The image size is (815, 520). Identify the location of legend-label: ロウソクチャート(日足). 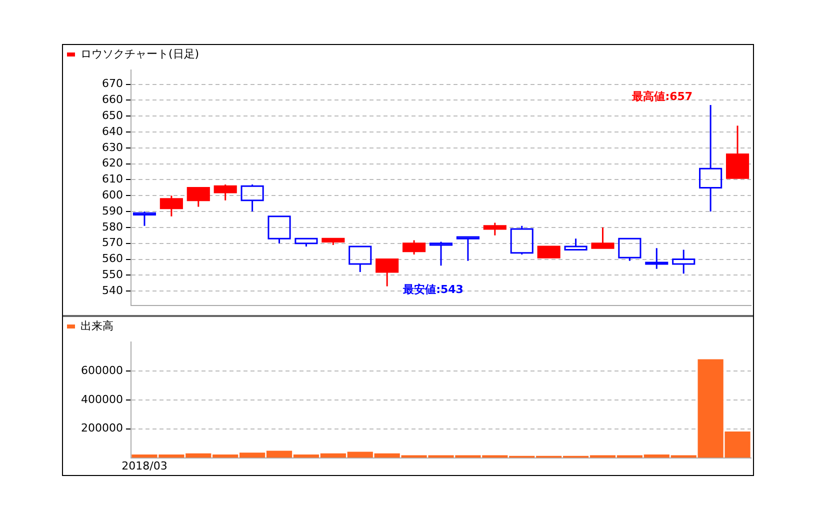
(140, 53).